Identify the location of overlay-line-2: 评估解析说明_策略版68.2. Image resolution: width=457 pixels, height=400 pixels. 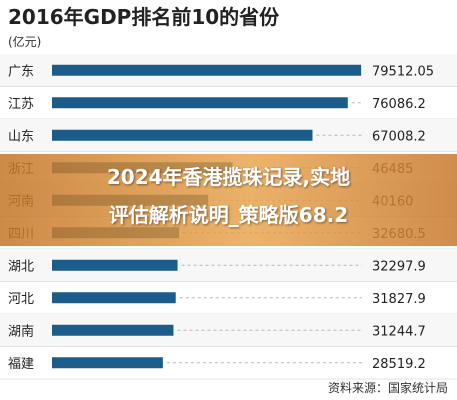
(228, 215).